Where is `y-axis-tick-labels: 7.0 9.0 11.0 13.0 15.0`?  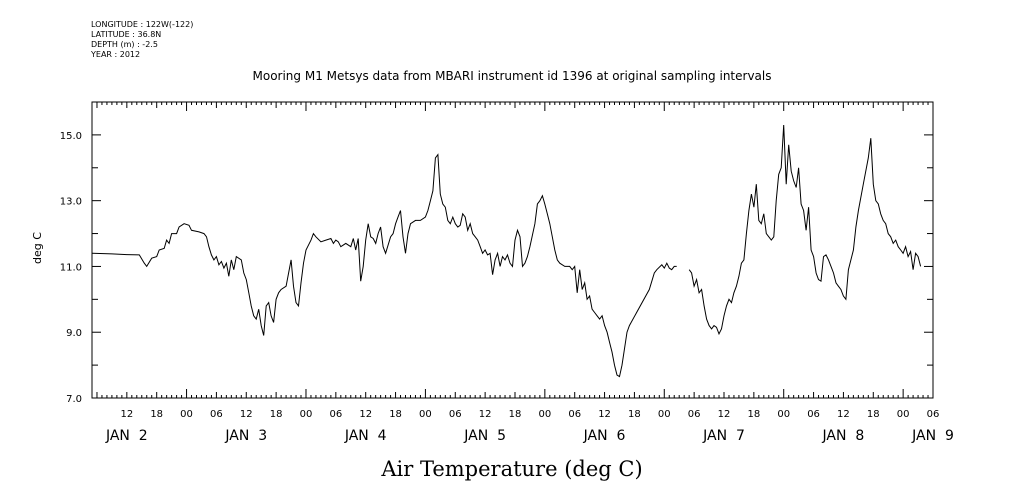
y-axis-tick-labels: 7.0 9.0 11.0 13.0 15.0 is located at coordinates (71, 268).